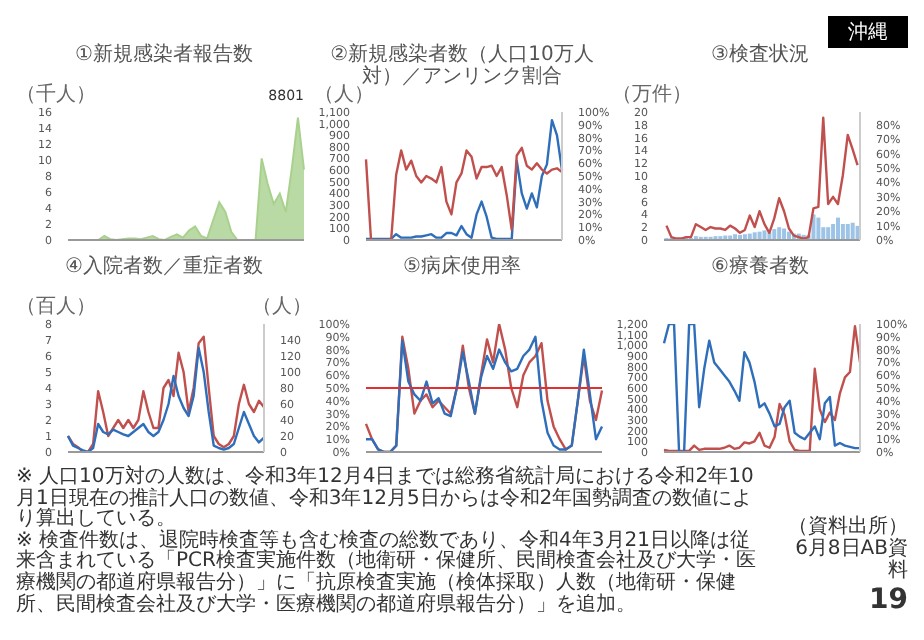 This screenshot has height=640, width=924. Describe the element at coordinates (344, 95) in the screenshot. I see `y-axis-title: （人）` at that location.